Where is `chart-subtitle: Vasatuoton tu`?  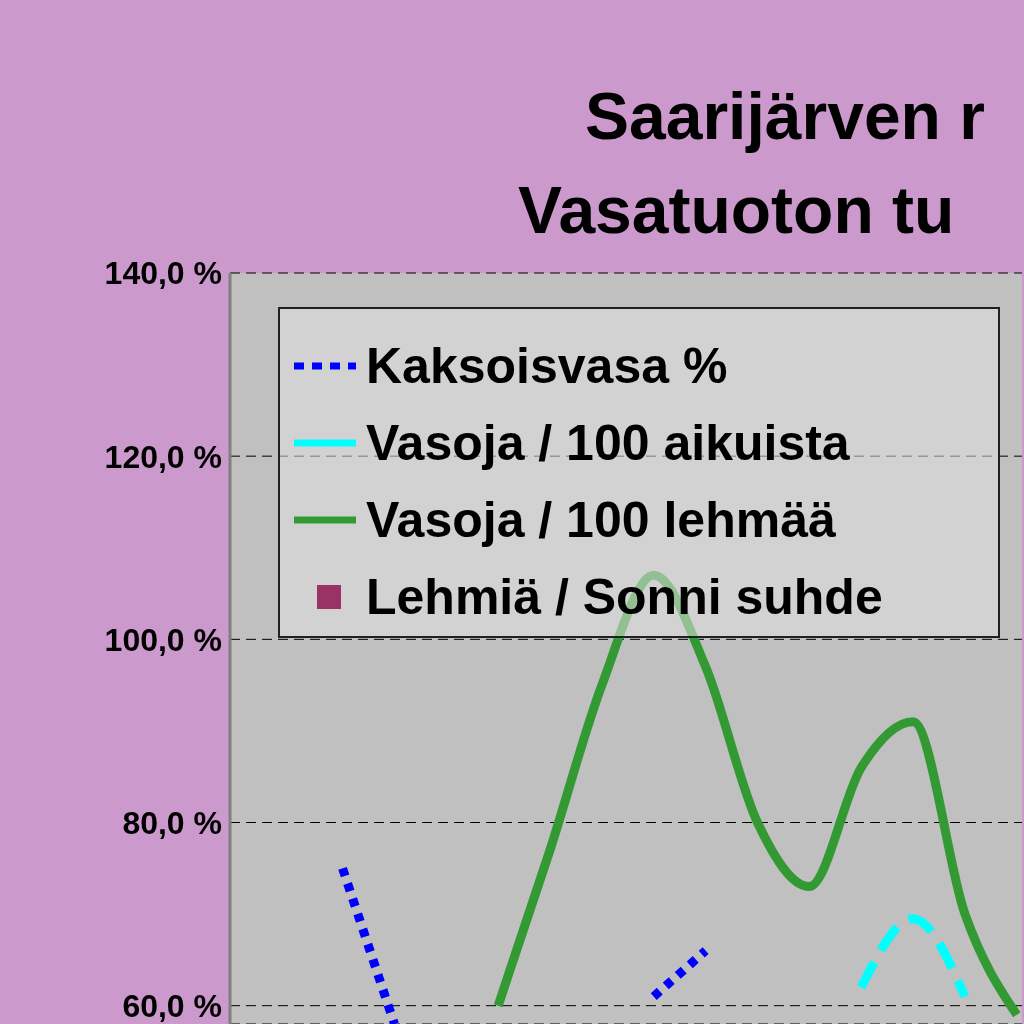
chart-subtitle: Vasatuoton tu is located at coordinates (736, 210).